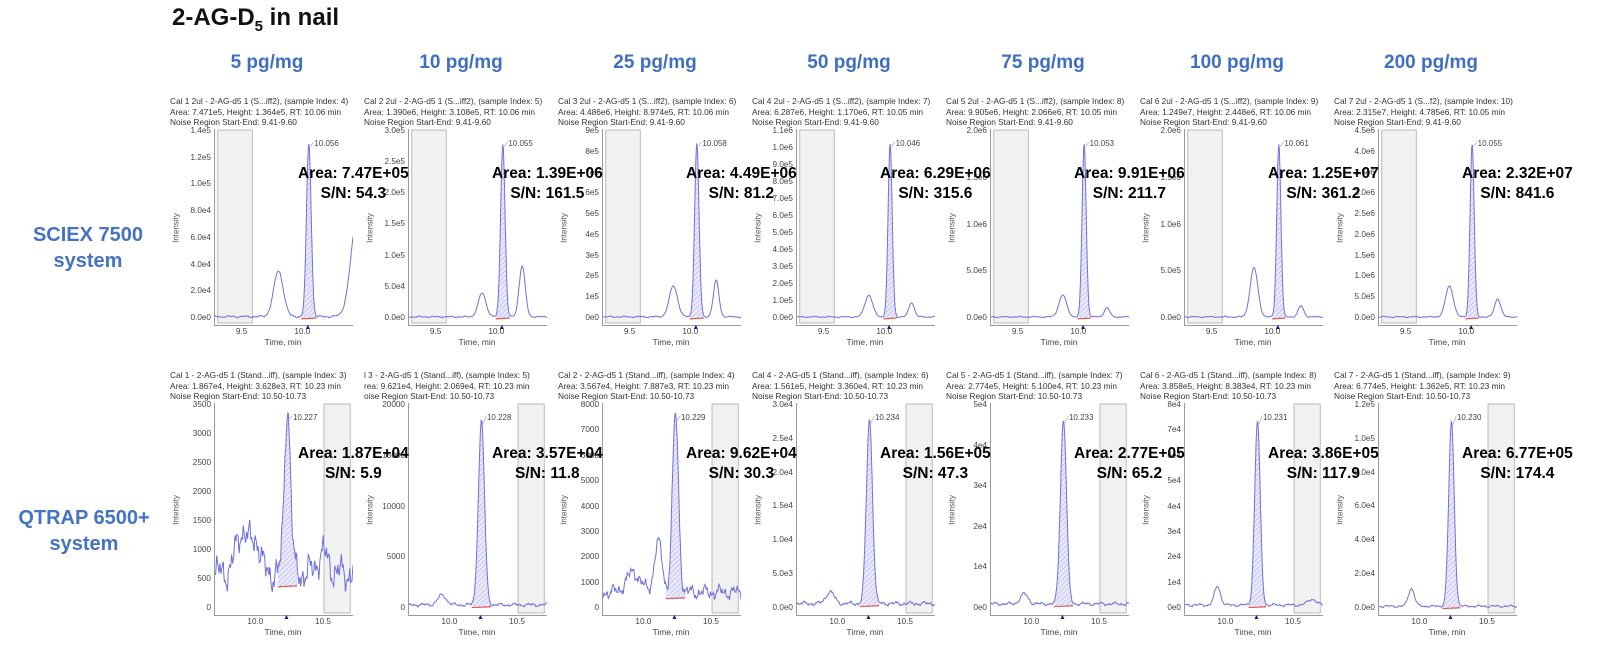 Image resolution: width=1612 pixels, height=672 pixels. I want to click on y-tick-label: 2.0e6, so click(1171, 130).